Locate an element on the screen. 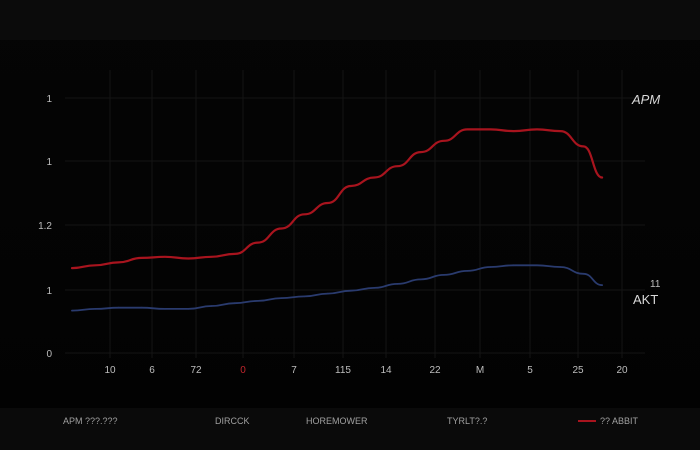  legend-entry: ?? ABBIT is located at coordinates (619, 421).